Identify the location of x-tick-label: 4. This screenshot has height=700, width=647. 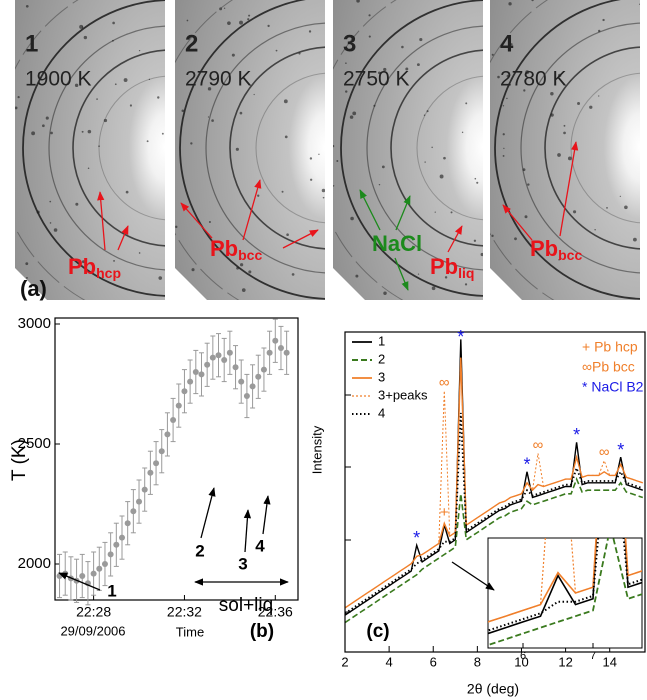
(389, 661).